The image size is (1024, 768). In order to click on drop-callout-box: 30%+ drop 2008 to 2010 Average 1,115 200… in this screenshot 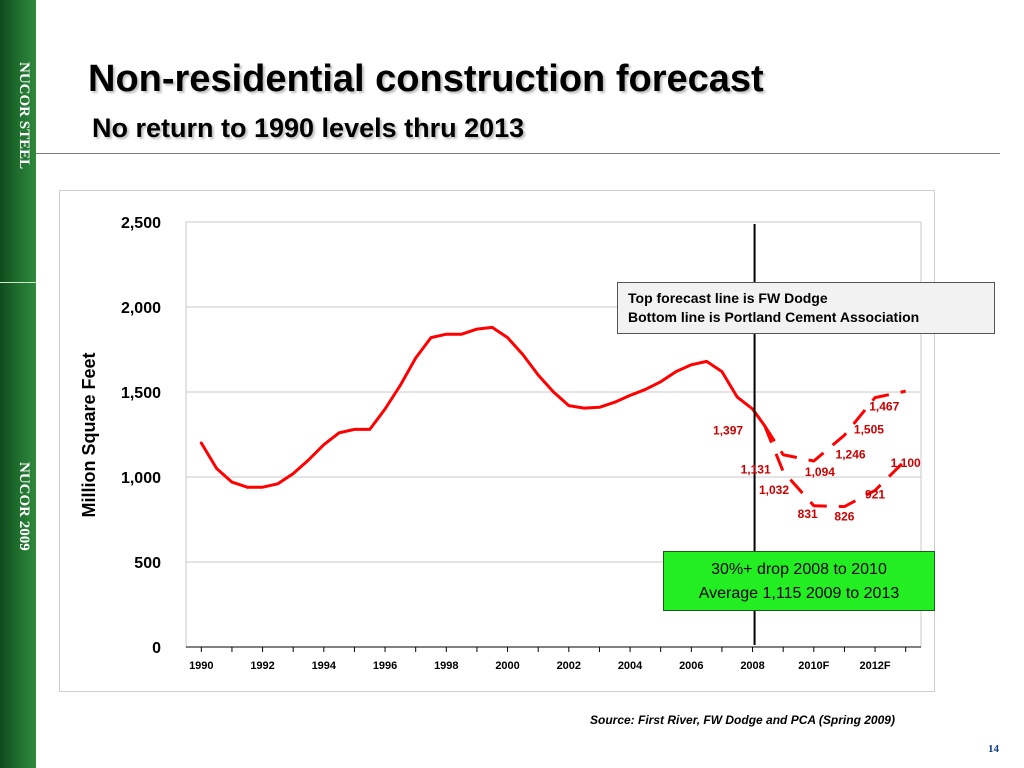, I will do `click(799, 581)`.